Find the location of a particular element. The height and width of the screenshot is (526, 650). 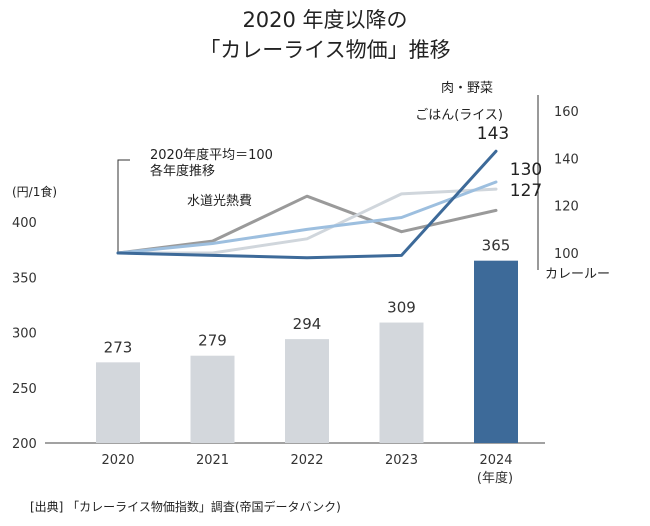

bar-value-label: 365 is located at coordinates (496, 246).